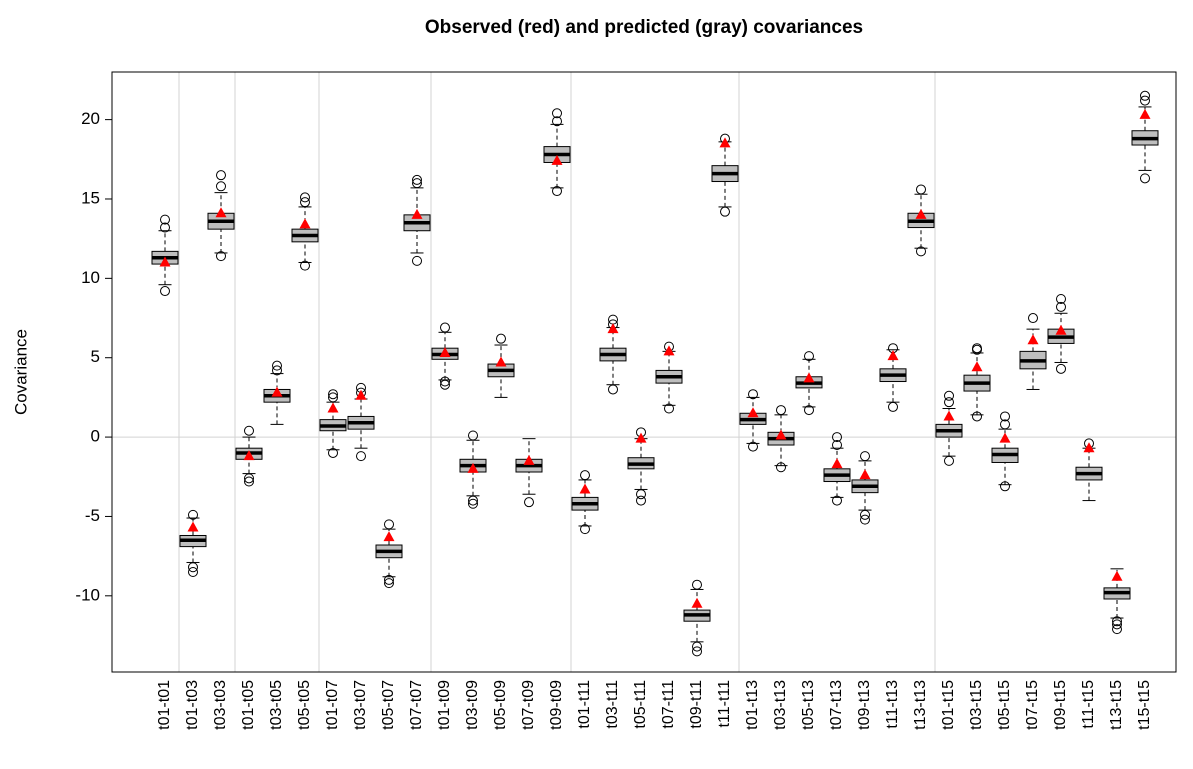  Describe the element at coordinates (332, 705) in the screenshot. I see `x-tick-label: t01-t07` at that location.